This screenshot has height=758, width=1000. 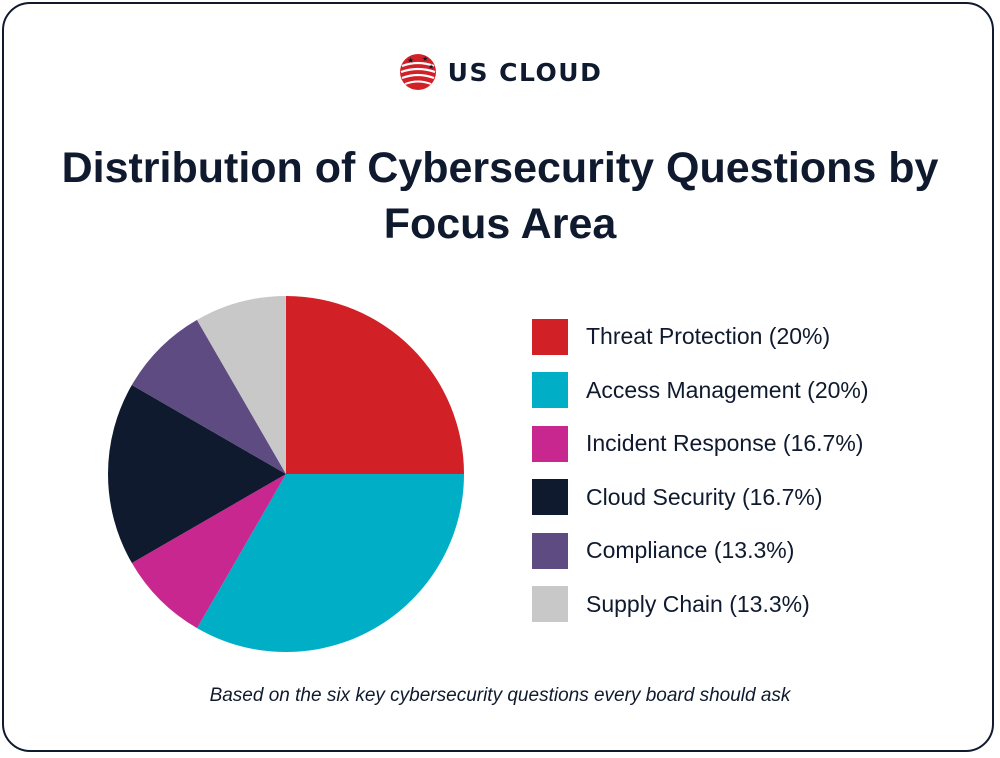 I want to click on pie-slice-threat-protection, so click(x=375, y=385).